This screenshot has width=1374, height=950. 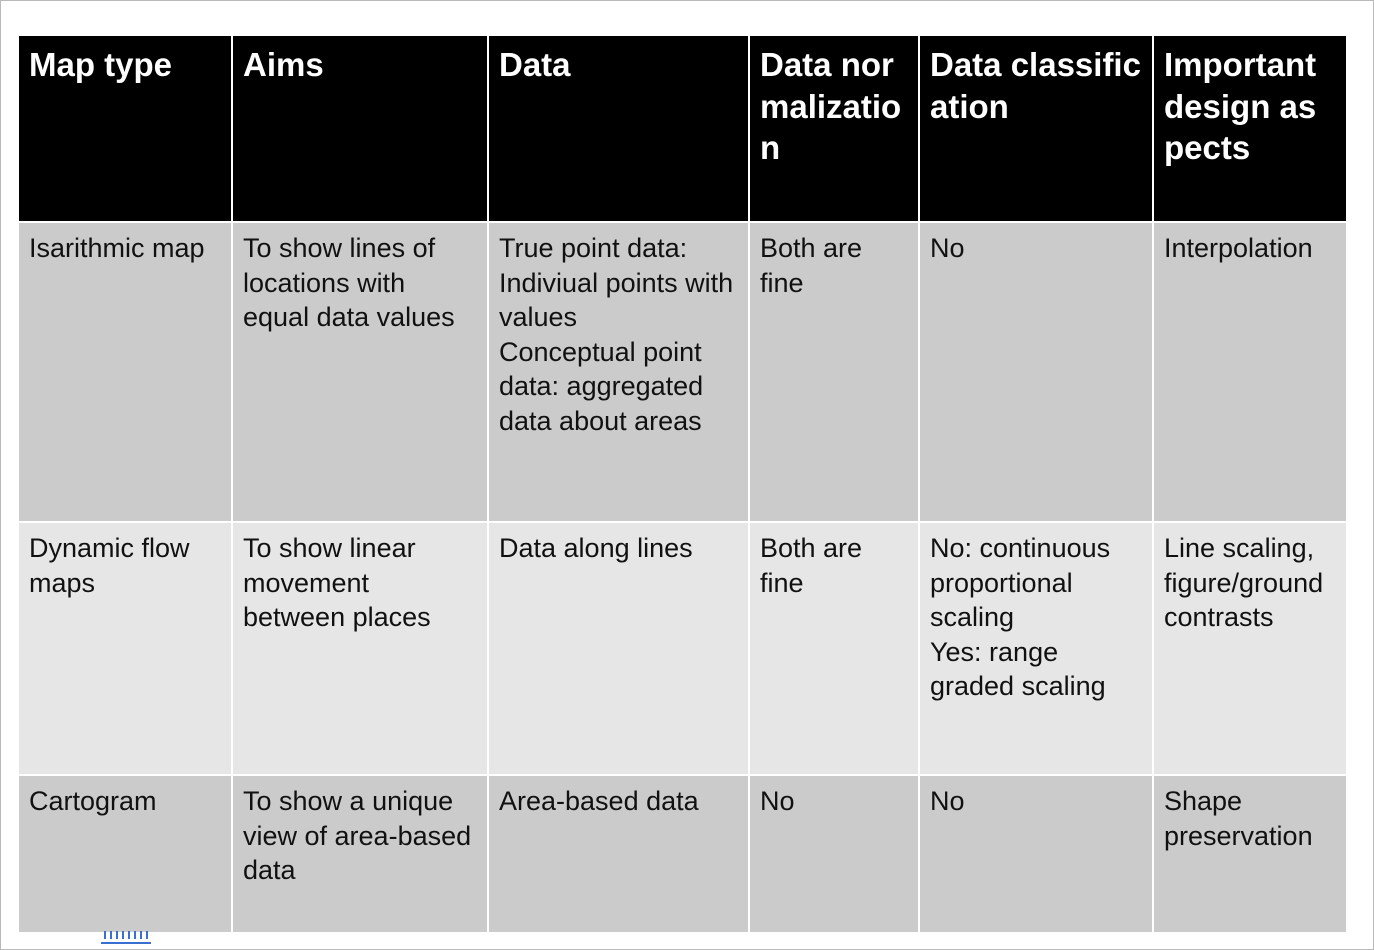 What do you see at coordinates (596, 548) in the screenshot?
I see `cell-data-line: Data along lines` at bounding box center [596, 548].